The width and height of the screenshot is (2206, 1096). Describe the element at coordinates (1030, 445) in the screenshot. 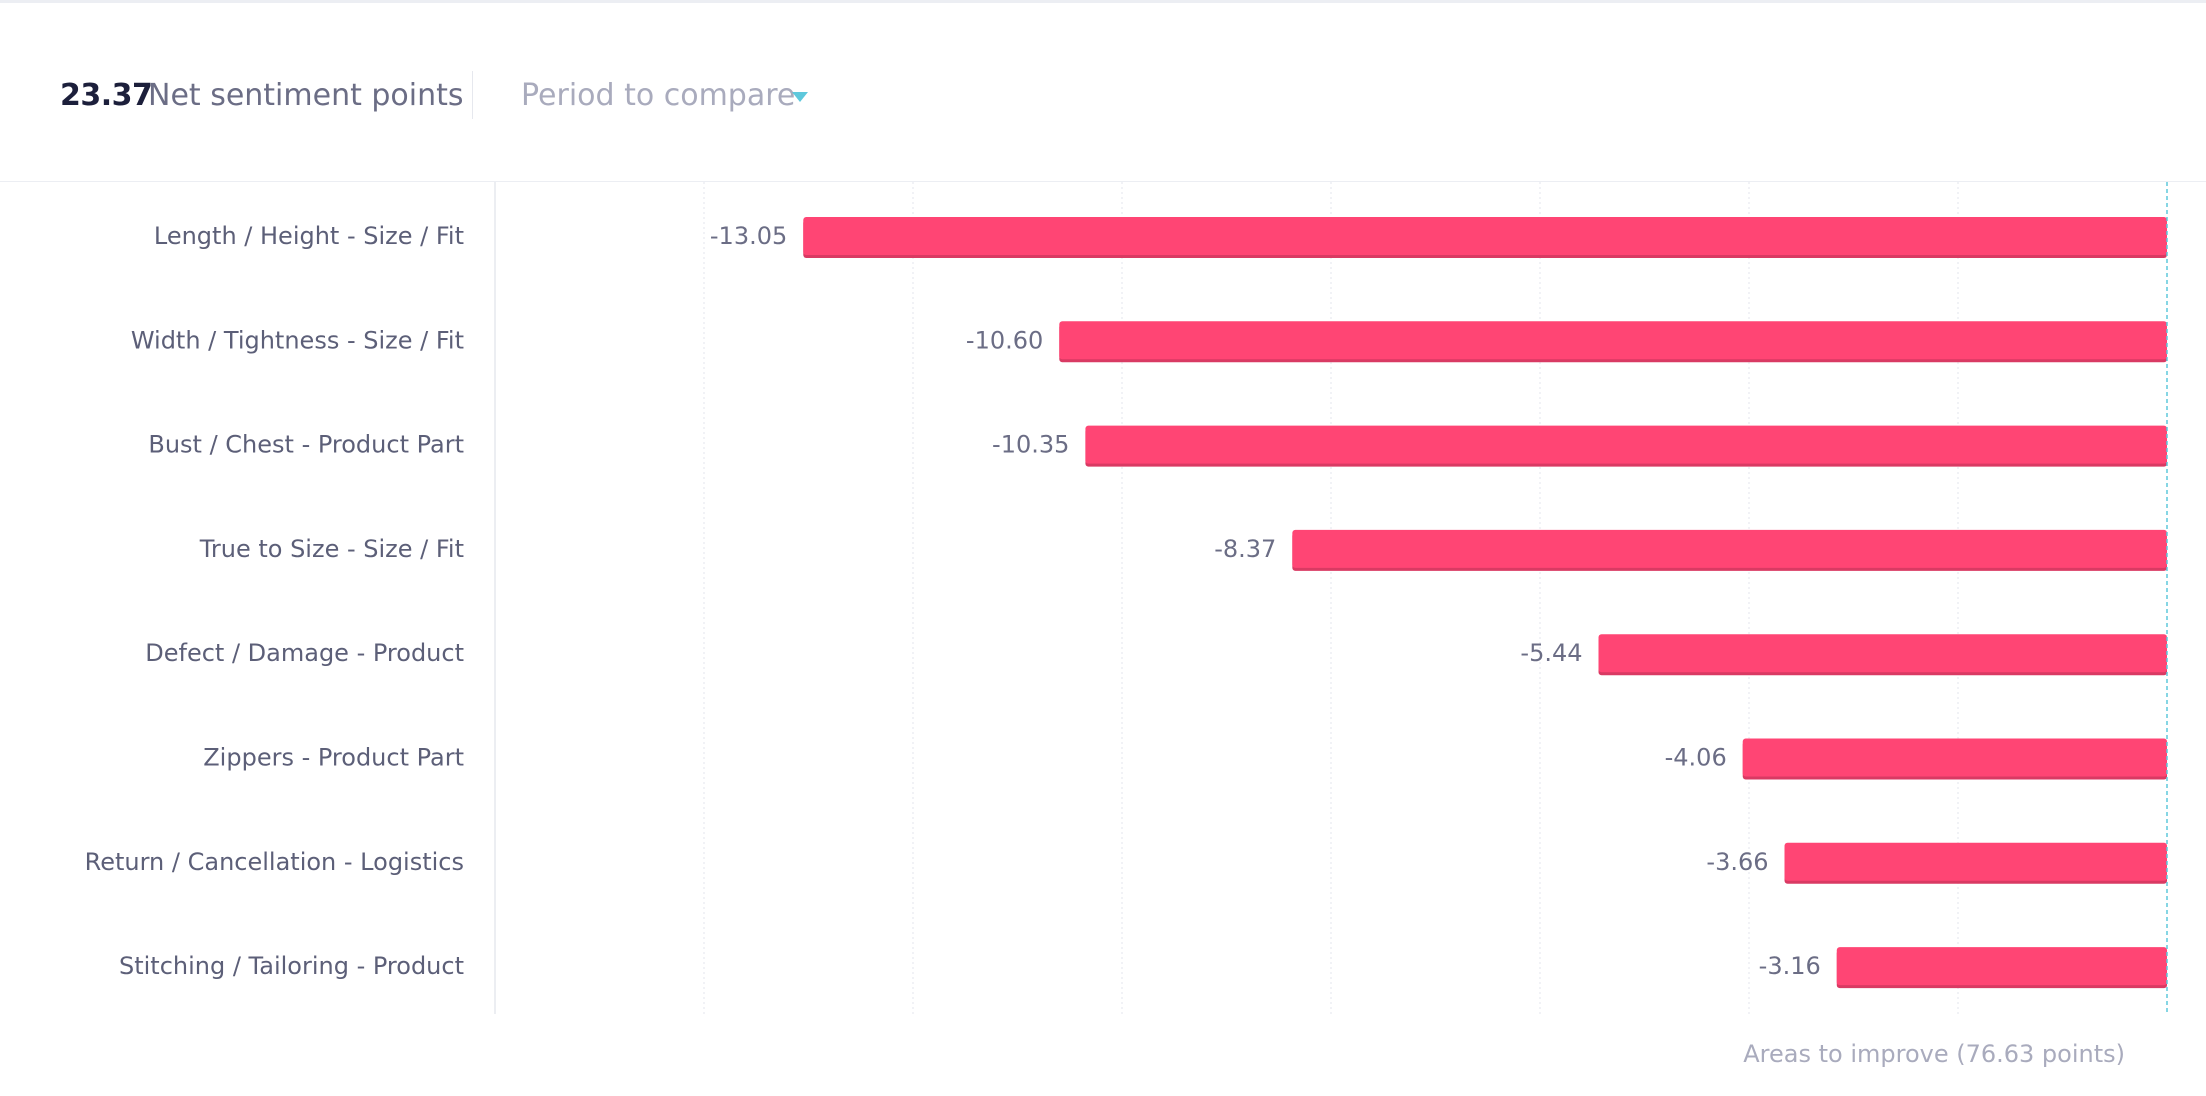

I see `value-label: -10.35` at that location.